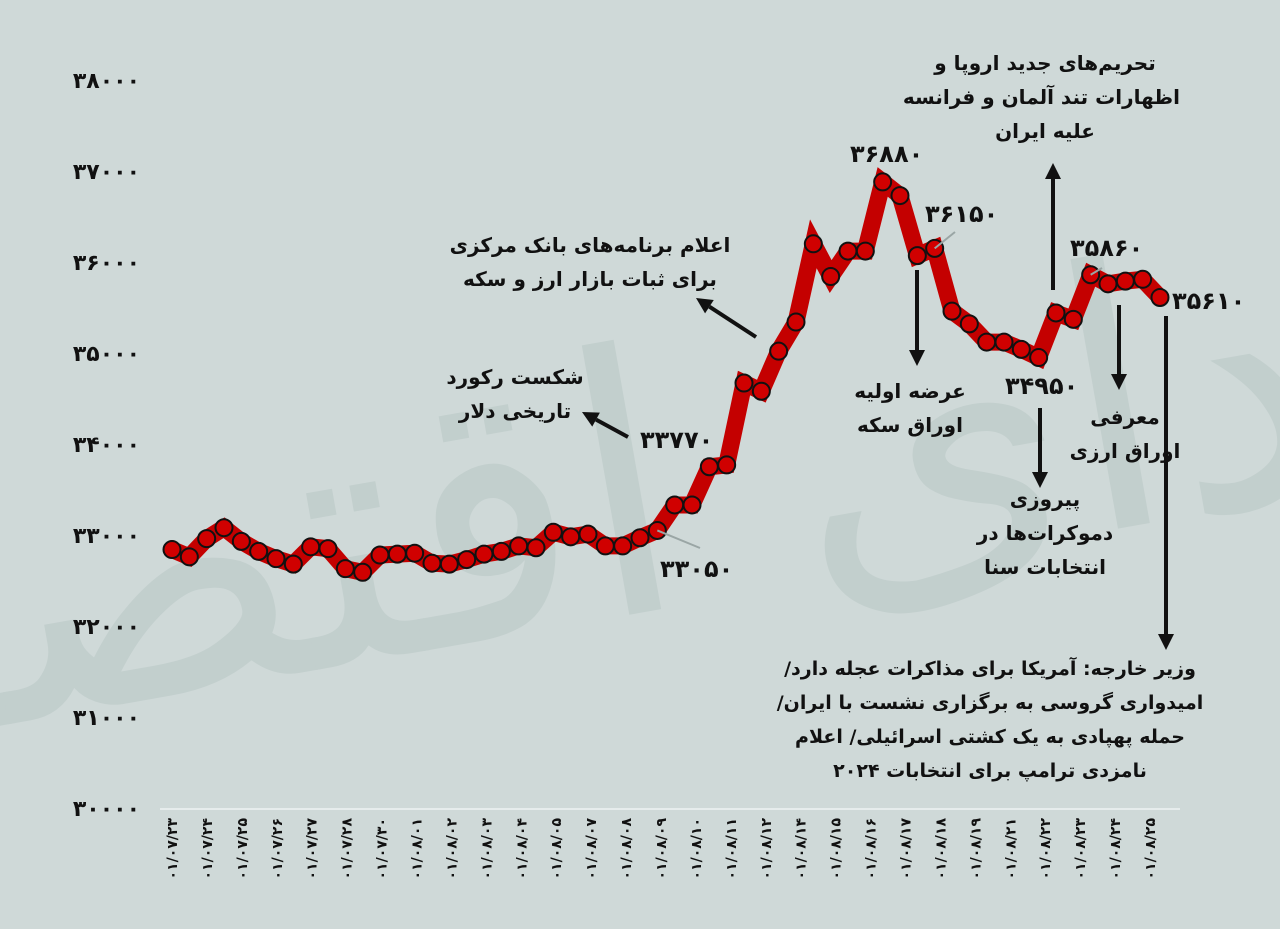 The width and height of the screenshot is (1280, 929). What do you see at coordinates (1045, 499) in the screenshot?
I see `annotation-line: پیروزی` at bounding box center [1045, 499].